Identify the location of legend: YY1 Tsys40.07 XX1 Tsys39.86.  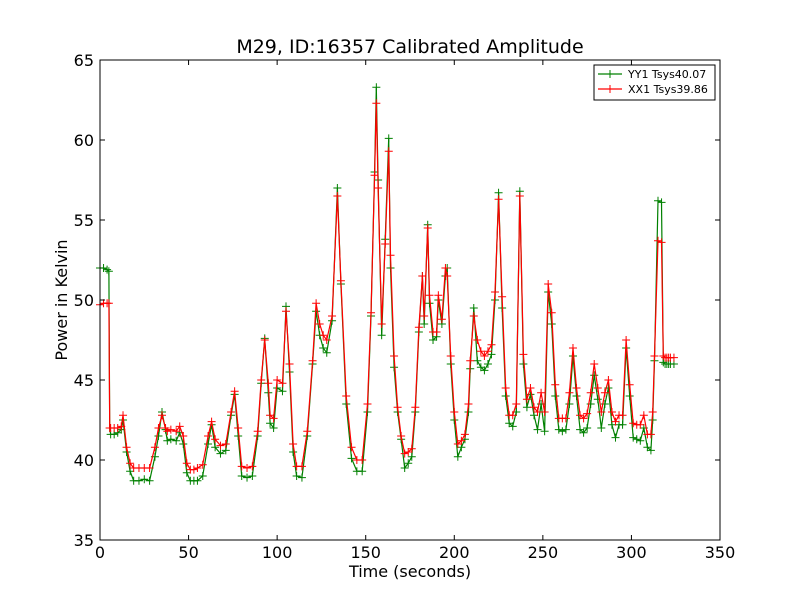
(654, 82).